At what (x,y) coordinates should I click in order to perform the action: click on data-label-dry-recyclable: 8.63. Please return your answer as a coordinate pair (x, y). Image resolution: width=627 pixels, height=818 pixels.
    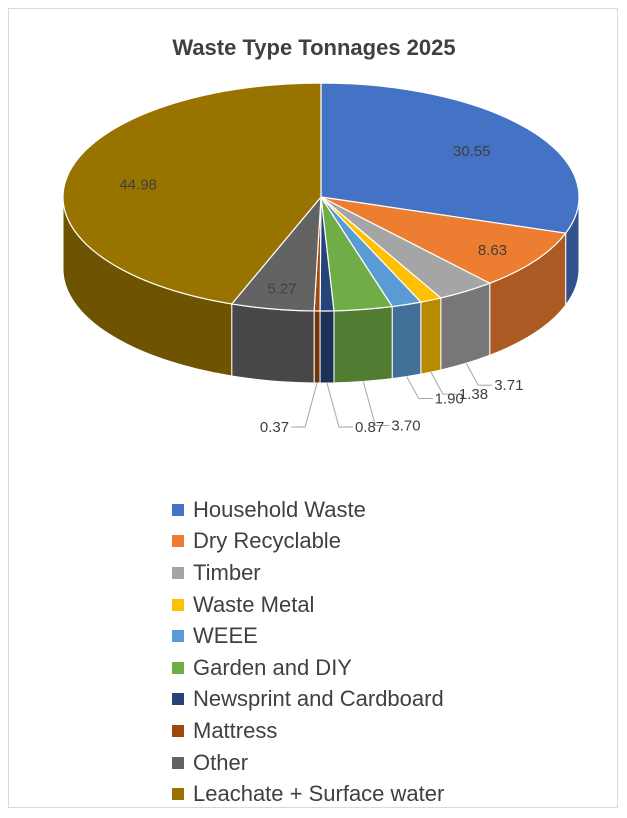
    Looking at the image, I should click on (492, 250).